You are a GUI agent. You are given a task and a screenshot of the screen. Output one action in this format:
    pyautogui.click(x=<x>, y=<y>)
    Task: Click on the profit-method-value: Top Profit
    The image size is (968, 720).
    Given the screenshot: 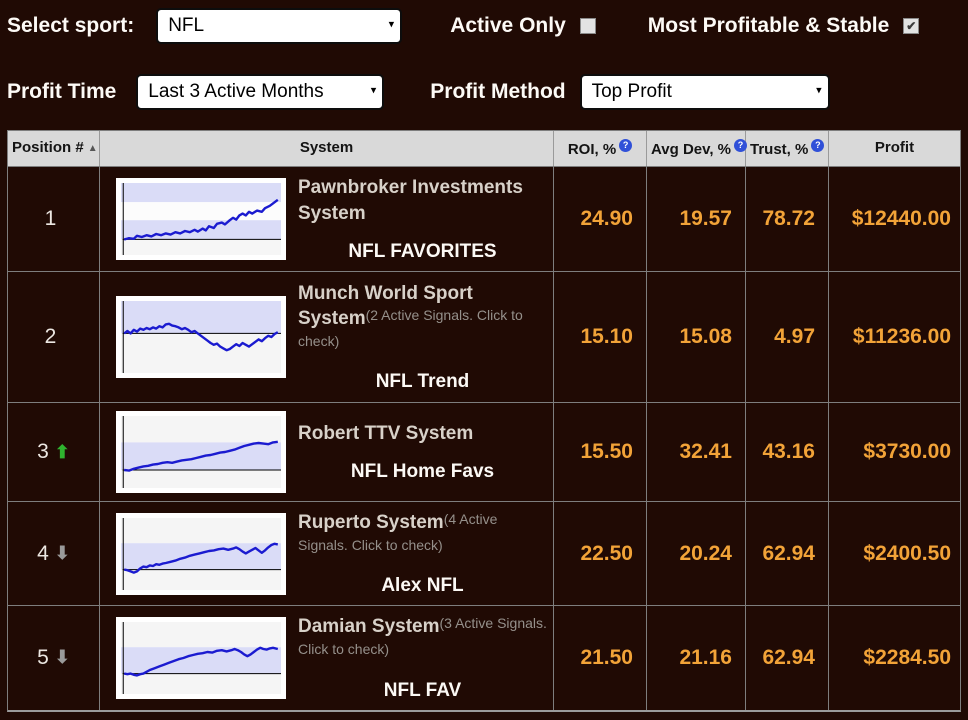 What is the action you would take?
    pyautogui.click(x=631, y=91)
    